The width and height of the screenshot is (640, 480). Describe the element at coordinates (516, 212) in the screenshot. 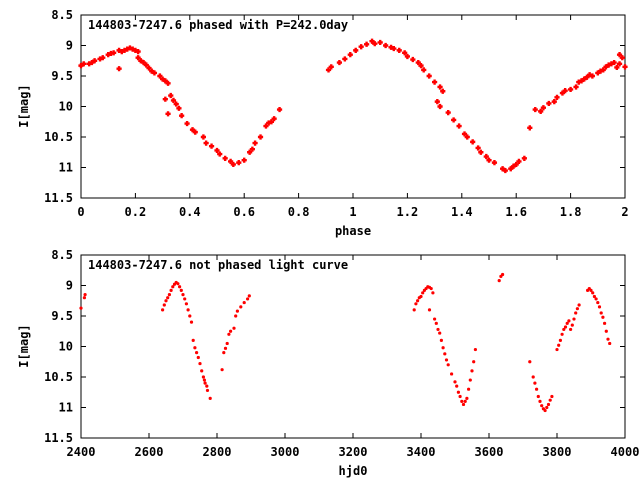

I see `x-tick-label: 1.6` at that location.